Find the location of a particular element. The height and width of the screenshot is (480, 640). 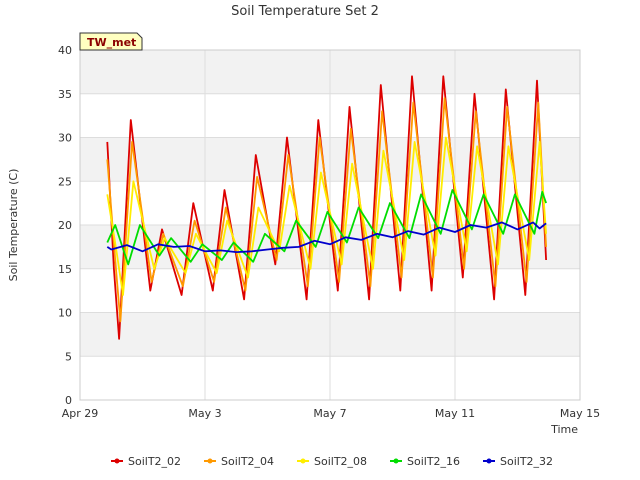

y-tick-label: 25 is located at coordinates (65, 181).